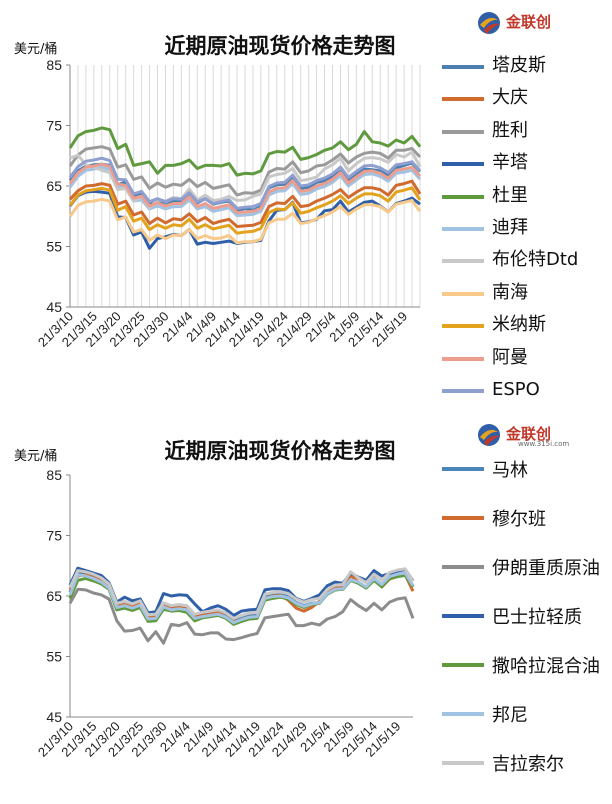  What do you see at coordinates (510, 292) in the screenshot?
I see `legend-label: 南海` at bounding box center [510, 292].